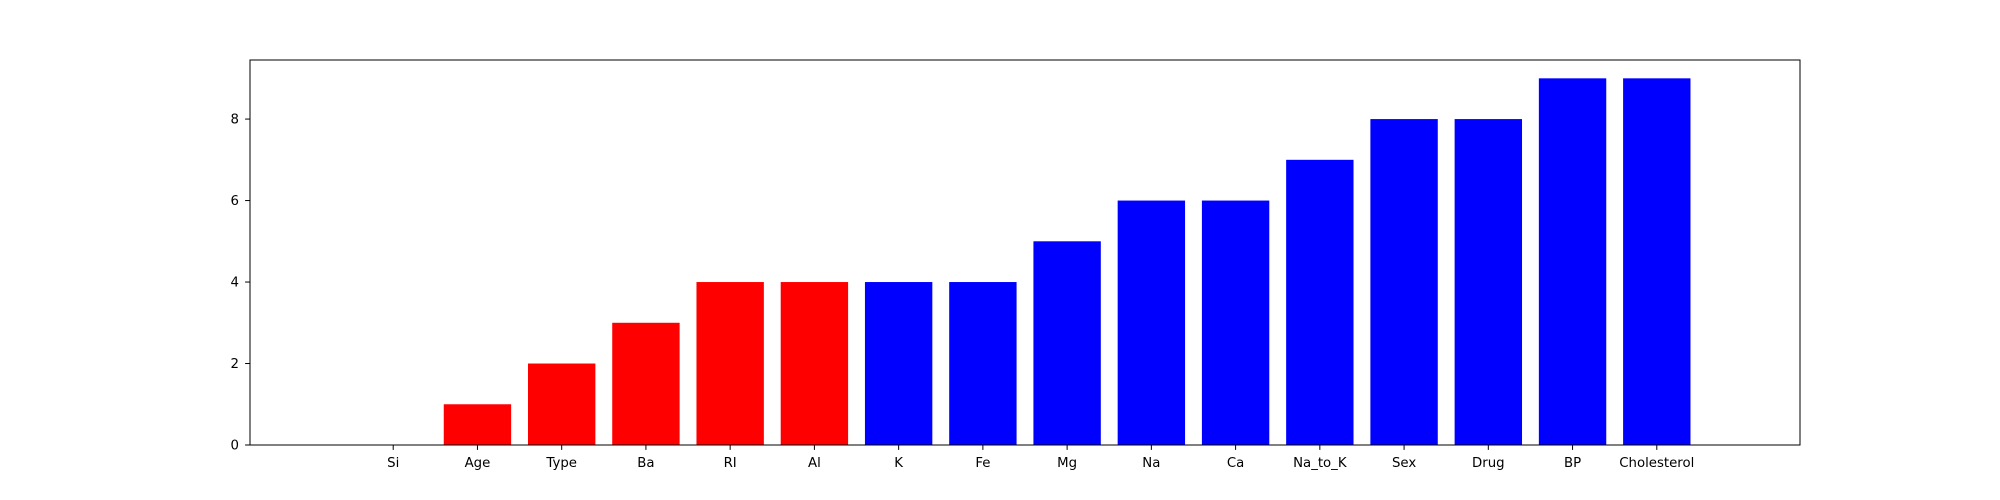  Describe the element at coordinates (1404, 282) in the screenshot. I see `bar-sex` at that location.